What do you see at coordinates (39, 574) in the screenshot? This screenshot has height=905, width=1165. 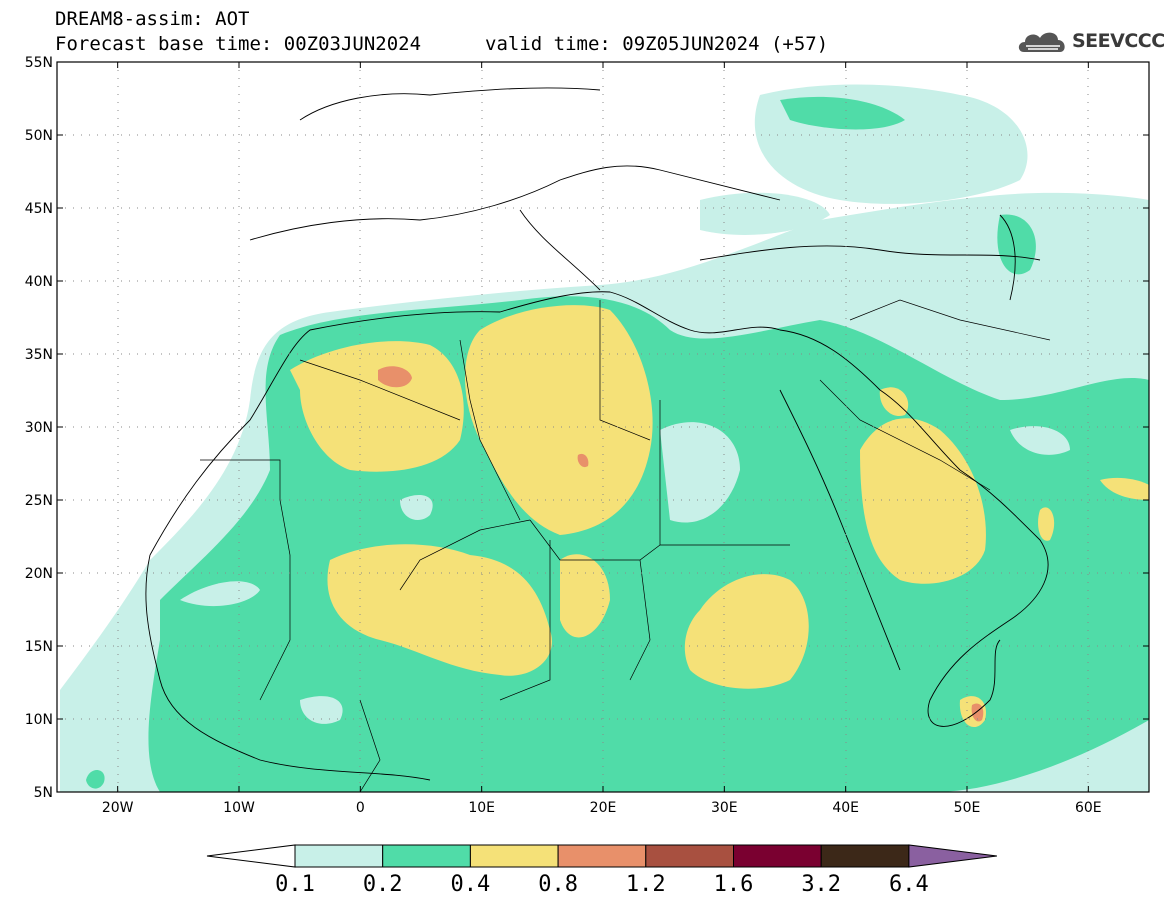 I see `lat-label: 20N` at bounding box center [39, 574].